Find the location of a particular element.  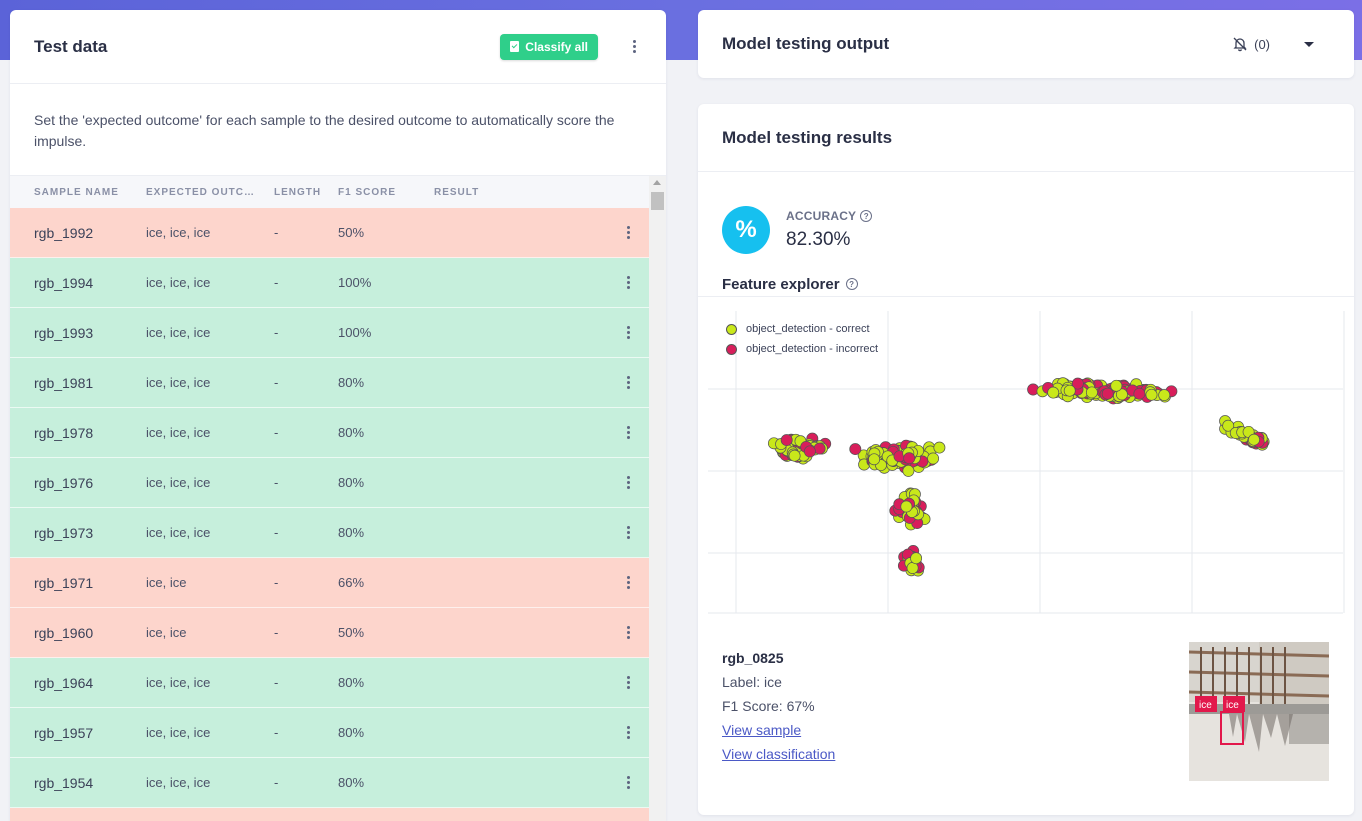

table-row: rgb_1960 ice, ice - 50% is located at coordinates (329, 633).